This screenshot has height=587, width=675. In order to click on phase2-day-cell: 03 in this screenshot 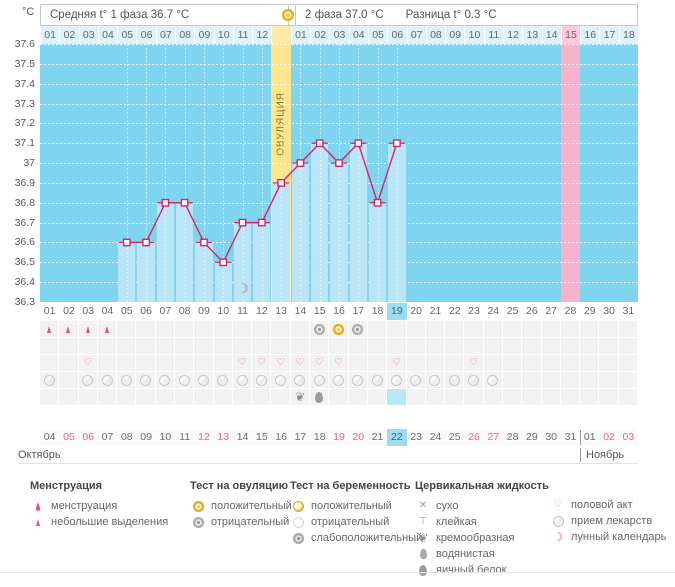, I will do `click(339, 35)`.